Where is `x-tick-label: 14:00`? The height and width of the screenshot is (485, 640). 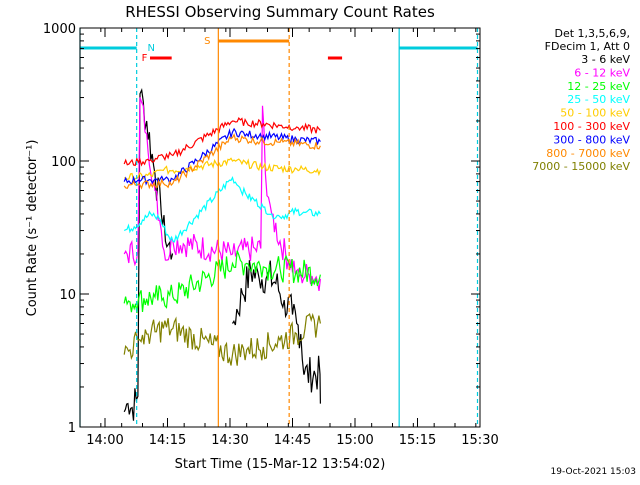
x-tick-label: 14:00 is located at coordinates (104, 440).